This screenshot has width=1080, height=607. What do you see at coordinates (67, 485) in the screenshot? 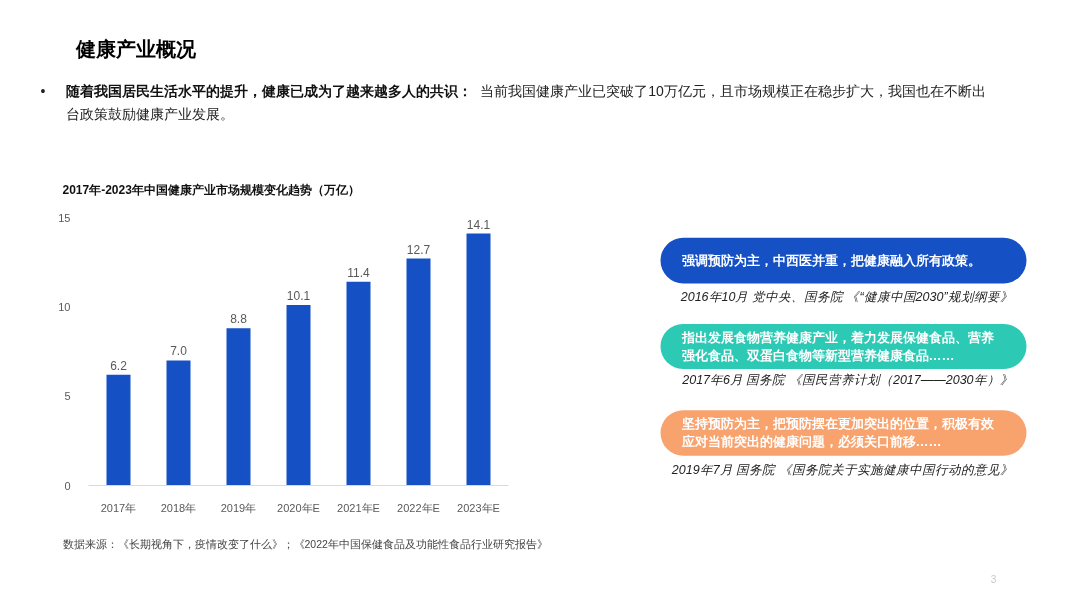
I see `y-tick-label: 0` at bounding box center [67, 485].